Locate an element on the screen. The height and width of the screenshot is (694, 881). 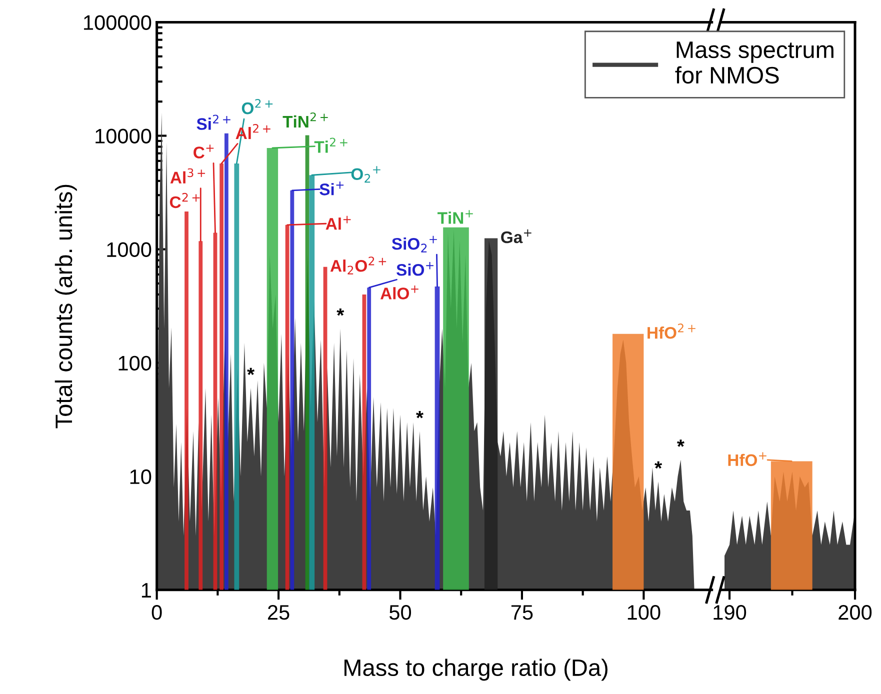
series-label: TiN$^{2+}$ is located at coordinates (305, 120).